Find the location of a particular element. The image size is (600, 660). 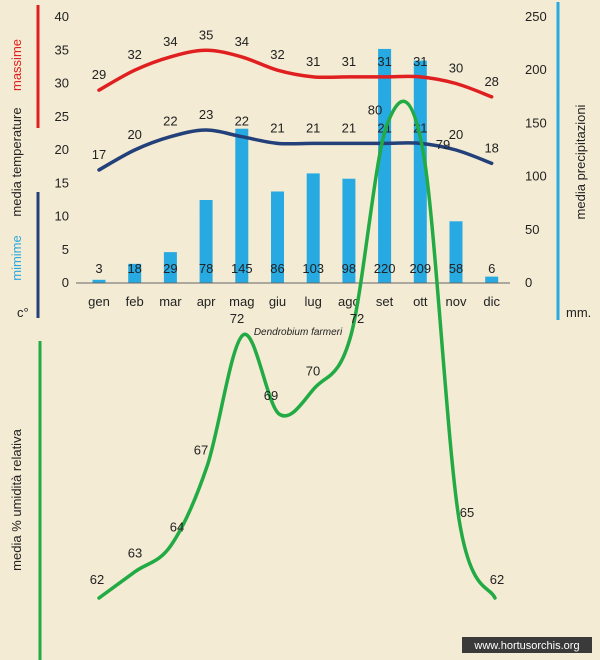

precip-label-mar: 29 is located at coordinates (170, 268).